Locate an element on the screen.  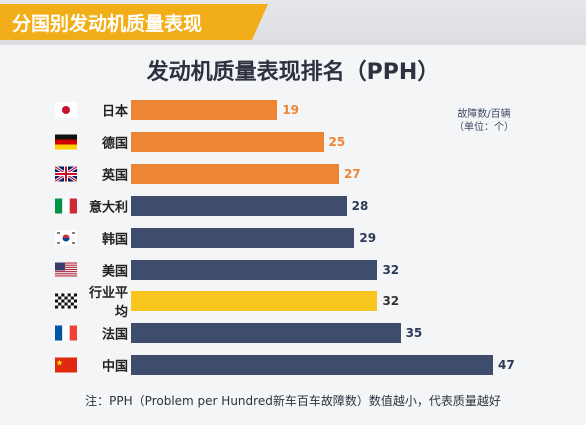
section-banner: 分国别发动机质量表现 is located at coordinates (134, 22).